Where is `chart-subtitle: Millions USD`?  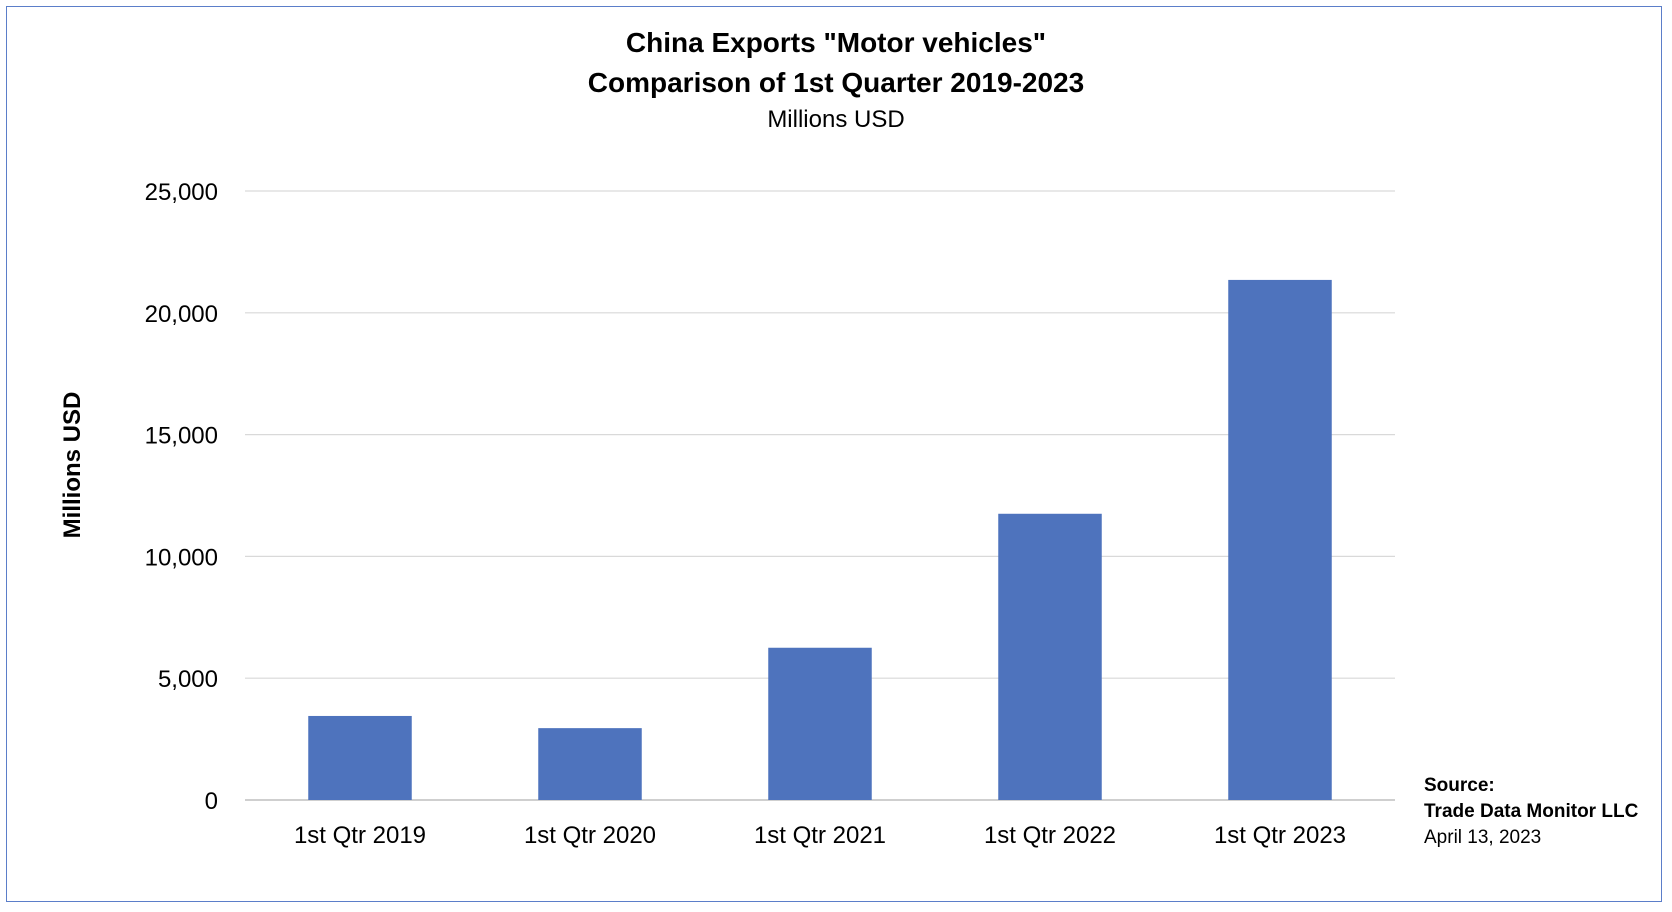 chart-subtitle: Millions USD is located at coordinates (835, 119).